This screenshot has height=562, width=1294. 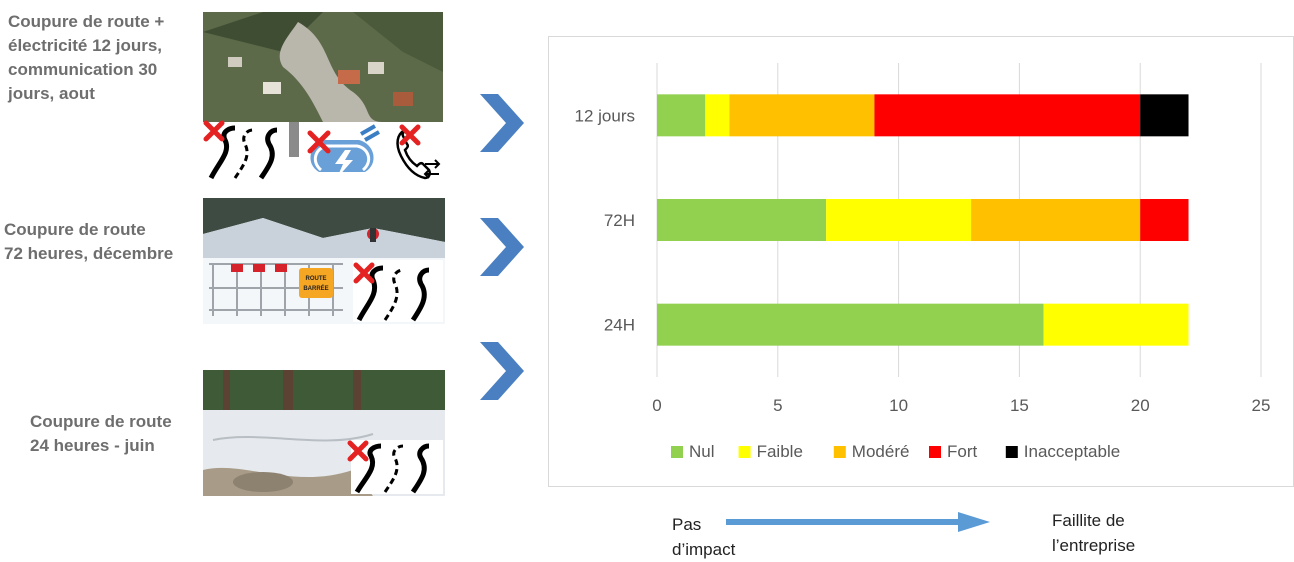 I want to click on flow-left-label: Pas d’impact, so click(x=704, y=537).